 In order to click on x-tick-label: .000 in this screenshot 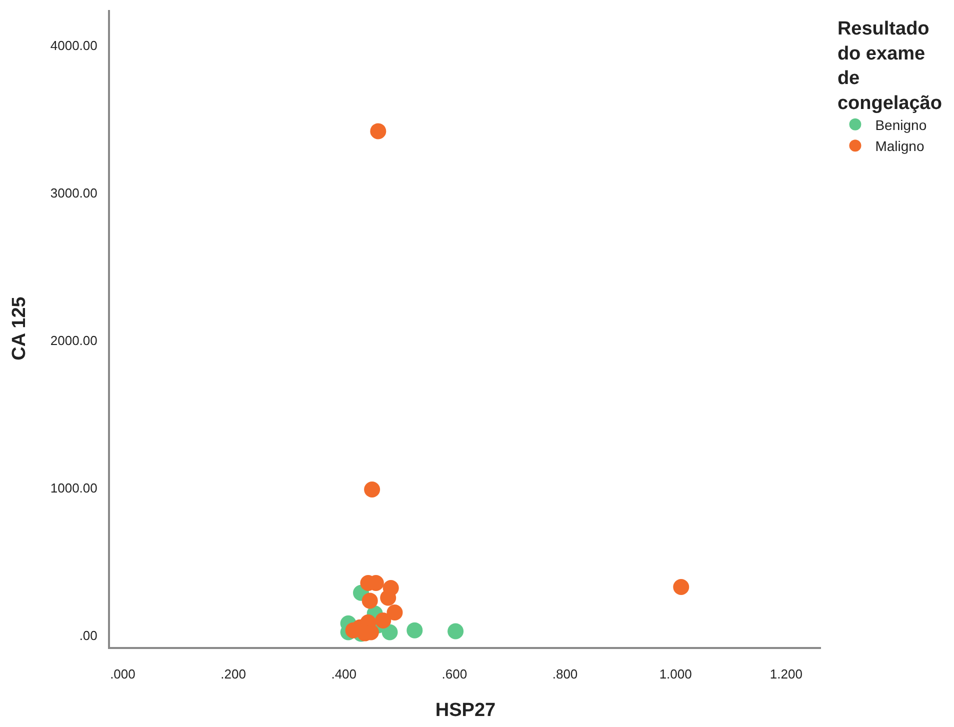, I will do `click(123, 674)`.